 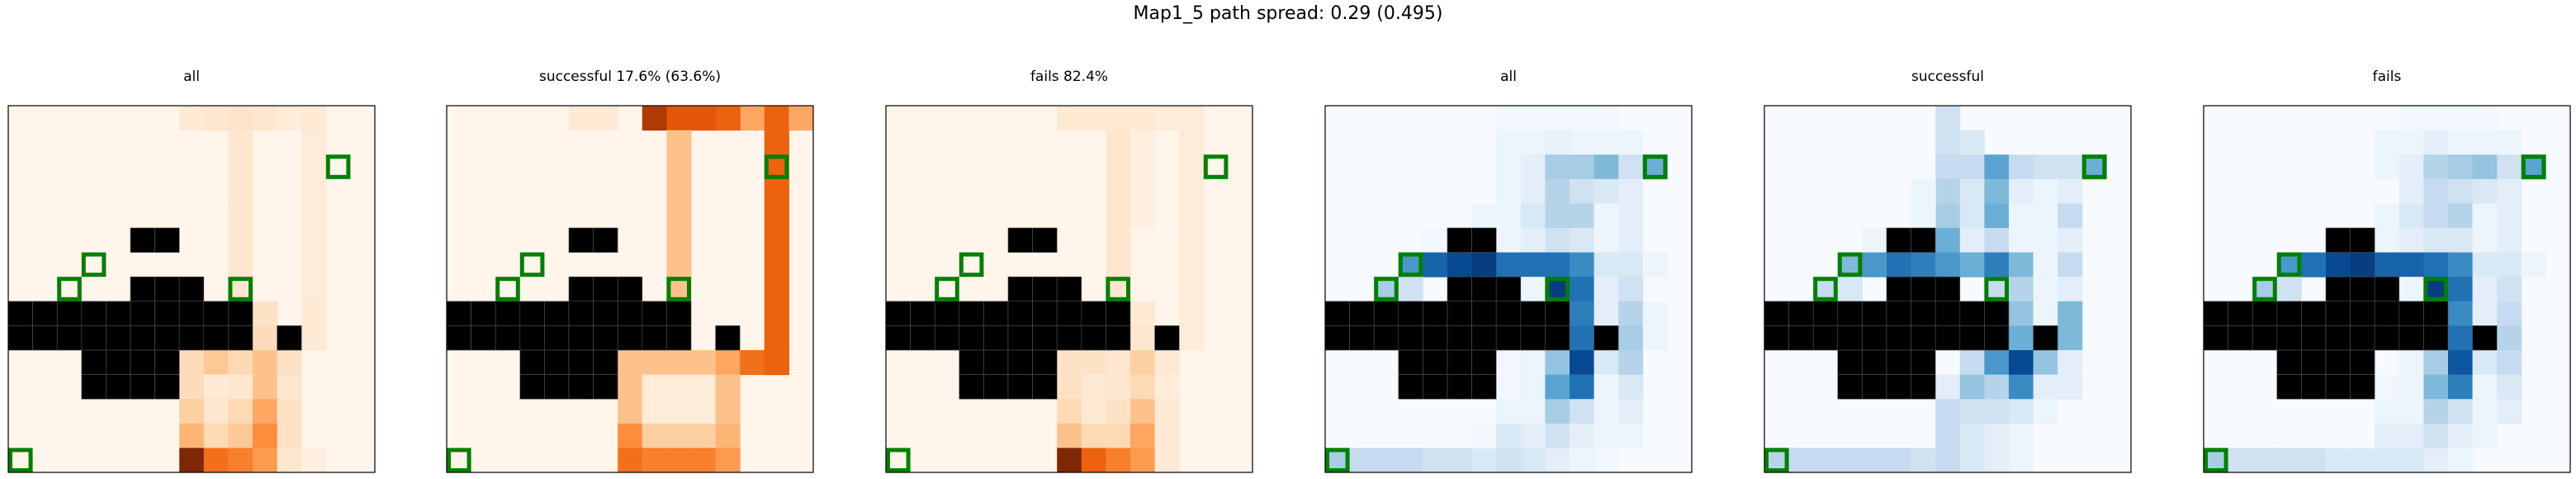 What do you see at coordinates (191, 271) in the screenshot?
I see `heatmap-panel-1: all` at bounding box center [191, 271].